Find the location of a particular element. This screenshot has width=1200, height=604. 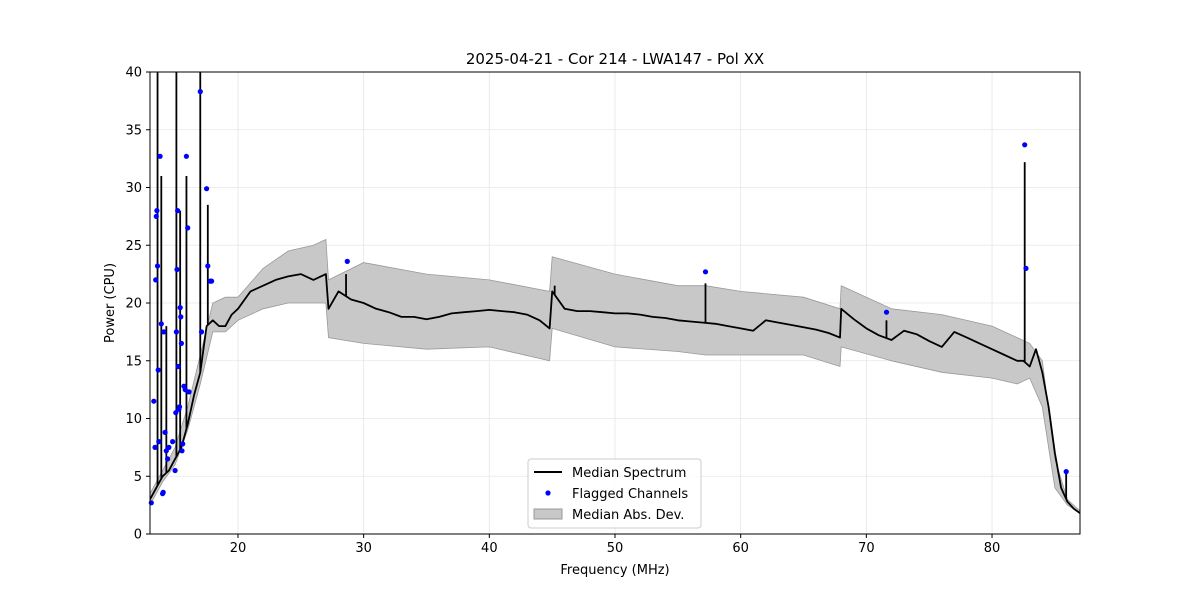

x-tick-label: 20 is located at coordinates (238, 548).